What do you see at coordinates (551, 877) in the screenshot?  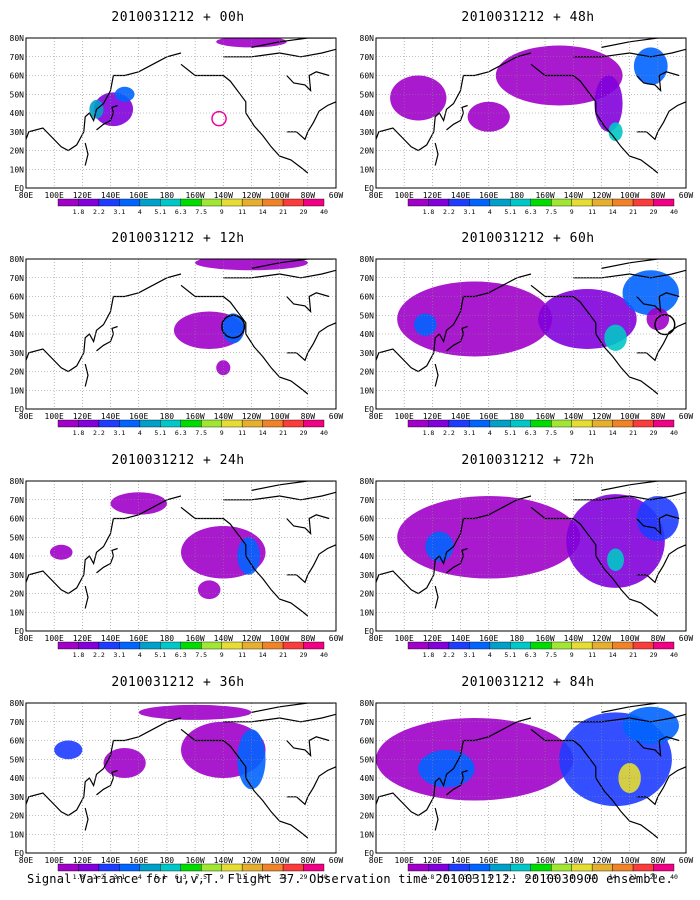 I see `colorbar-label: 7.5` at bounding box center [551, 877].